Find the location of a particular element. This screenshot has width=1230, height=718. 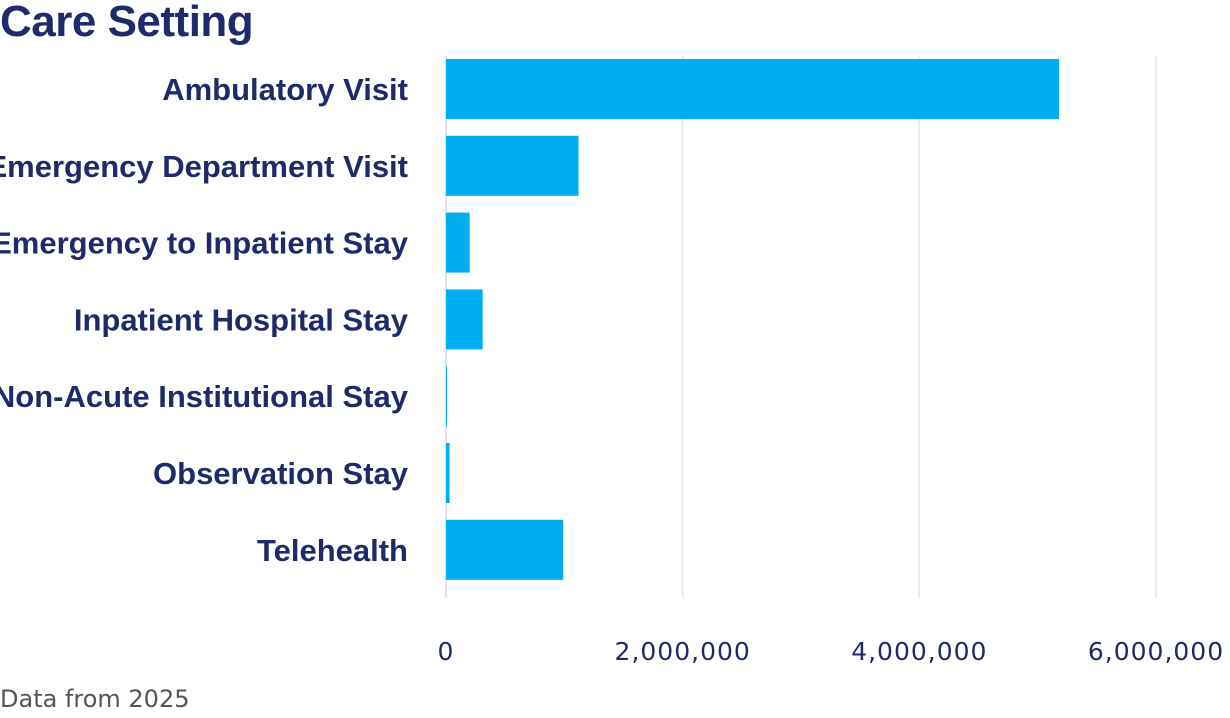

chart-title: Care Setting is located at coordinates (127, 23).